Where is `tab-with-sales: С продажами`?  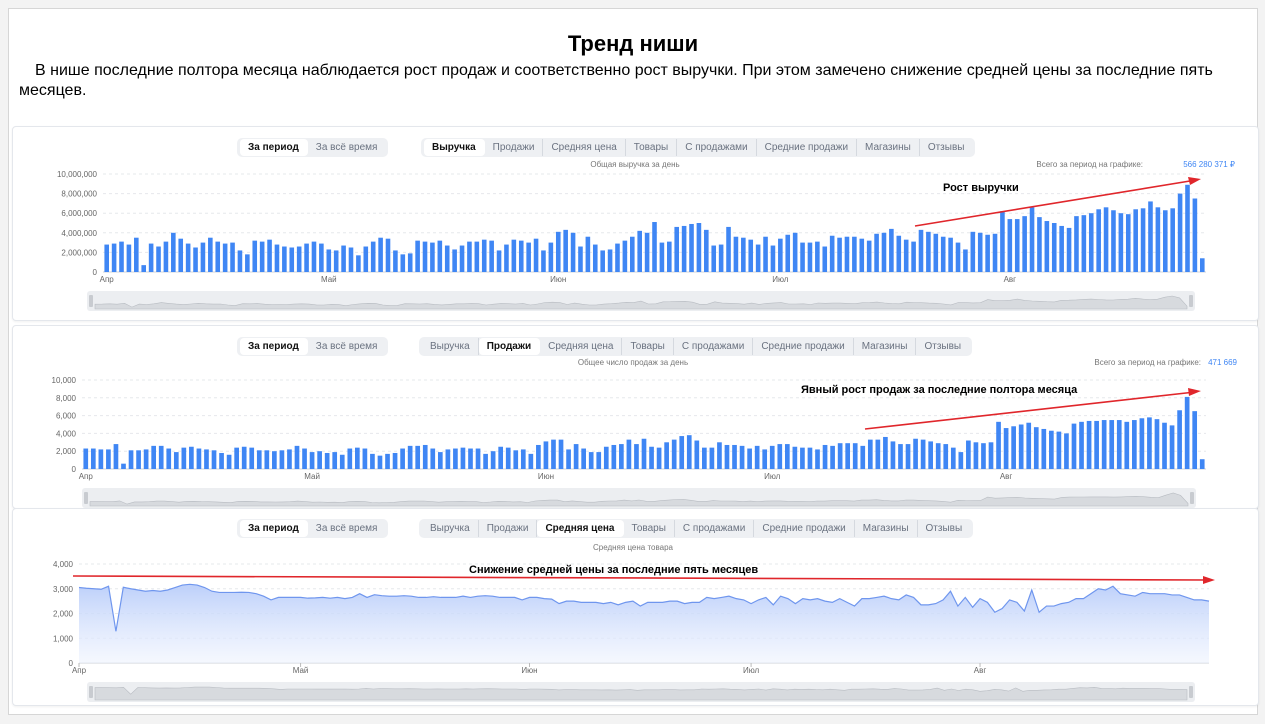 tab-with-sales: С продажами is located at coordinates (717, 147).